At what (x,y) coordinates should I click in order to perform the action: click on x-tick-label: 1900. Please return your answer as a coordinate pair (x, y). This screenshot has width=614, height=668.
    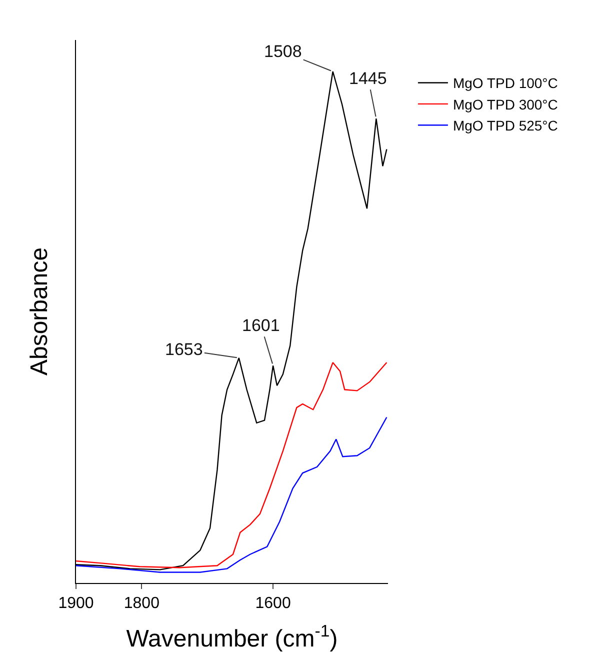
    Looking at the image, I should click on (76, 603).